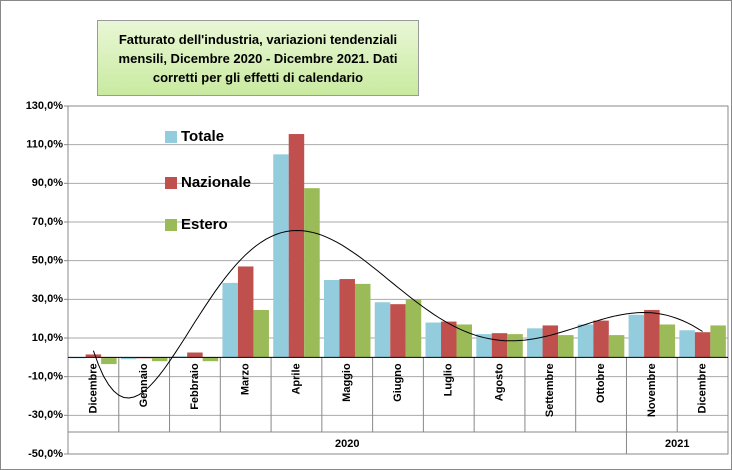 The image size is (732, 470). I want to click on x-tick-label: Marzo, so click(246, 379).